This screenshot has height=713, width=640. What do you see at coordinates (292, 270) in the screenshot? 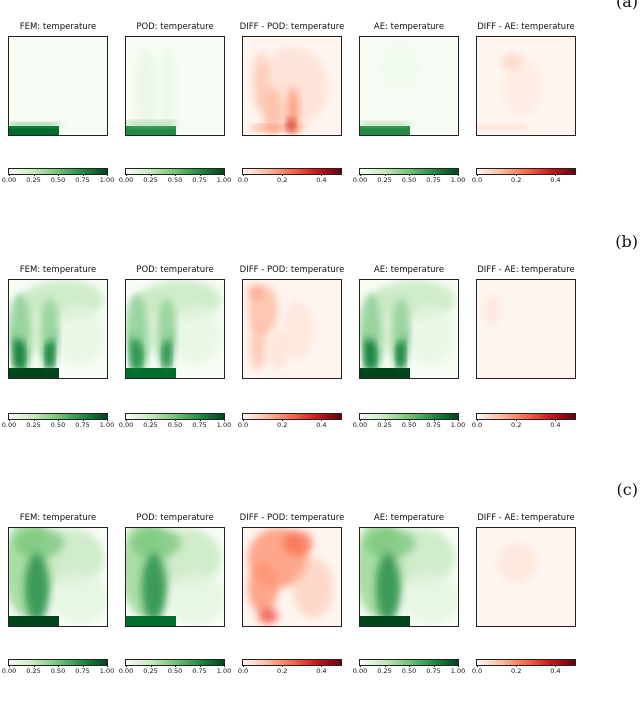
I see `panel-title: DIFF - POD: temperature` at bounding box center [292, 270].